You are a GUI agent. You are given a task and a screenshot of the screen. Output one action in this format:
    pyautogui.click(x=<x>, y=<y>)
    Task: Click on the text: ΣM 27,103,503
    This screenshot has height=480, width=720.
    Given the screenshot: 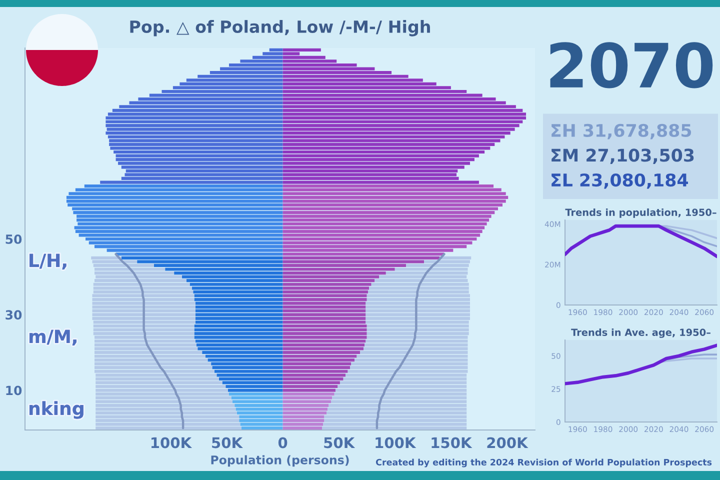 What is the action you would take?
    pyautogui.click(x=623, y=156)
    